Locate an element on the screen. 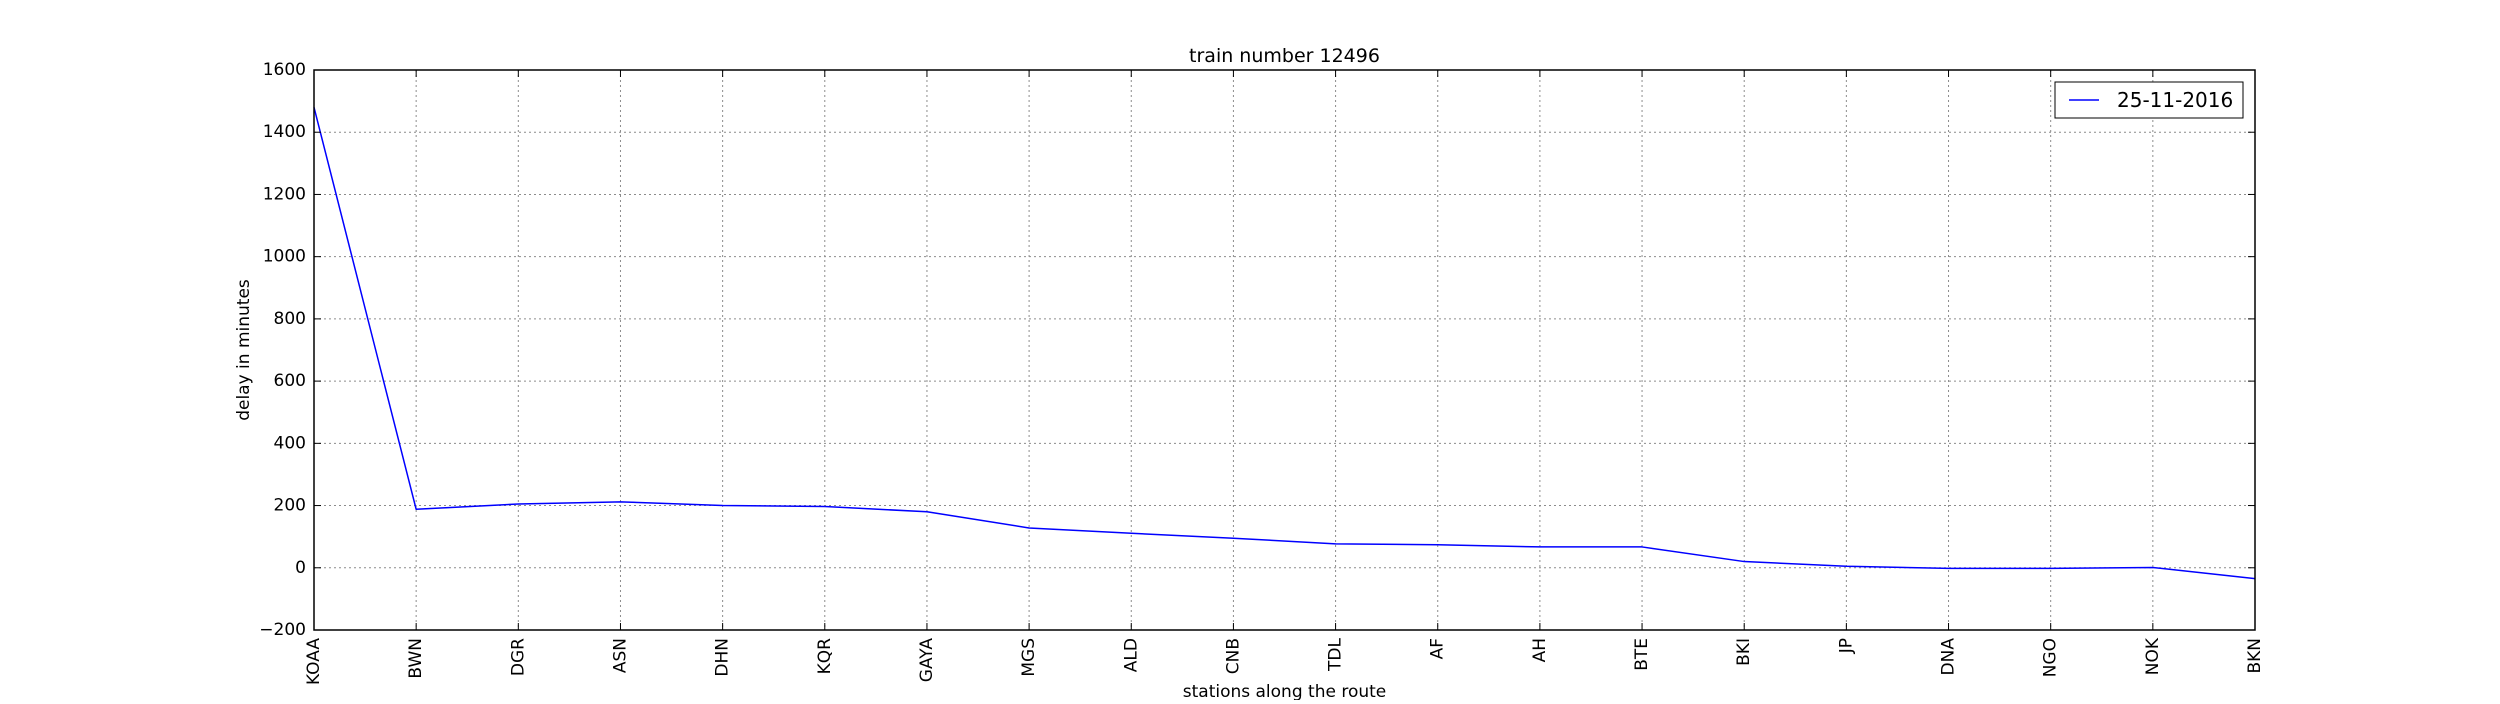 This screenshot has width=2500, height=704. x-tick-label: JP is located at coordinates (1846, 646).